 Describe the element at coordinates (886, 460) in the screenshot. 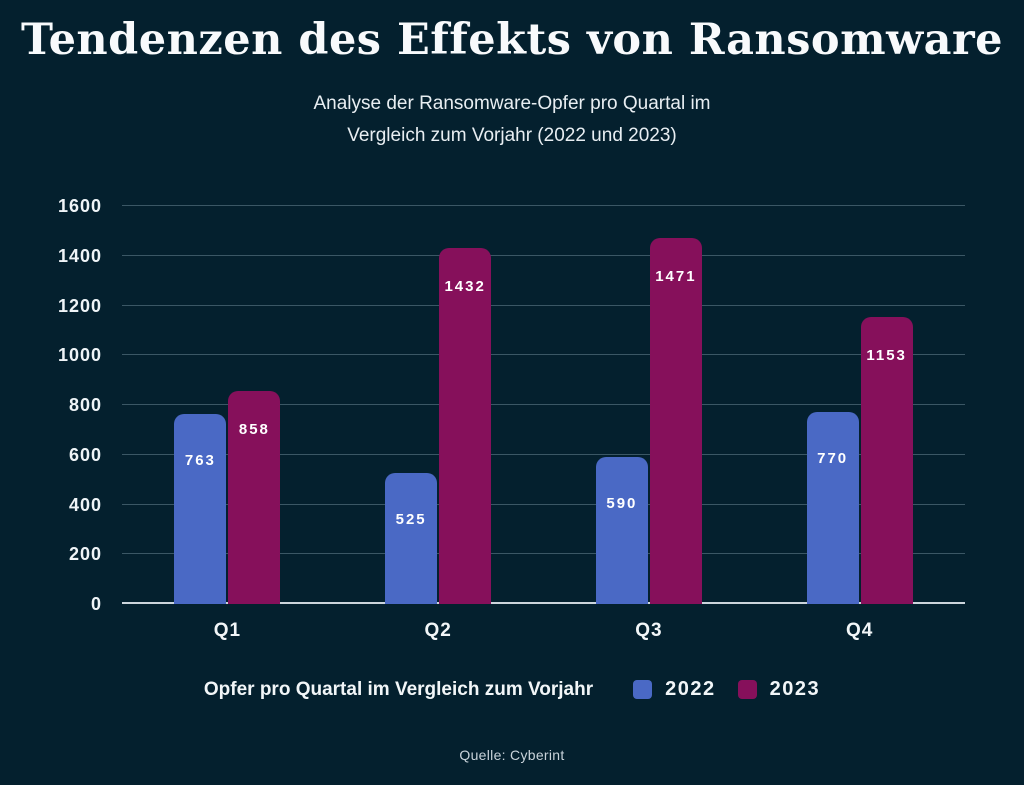

I see `bar-2023-Q4: 1153` at that location.